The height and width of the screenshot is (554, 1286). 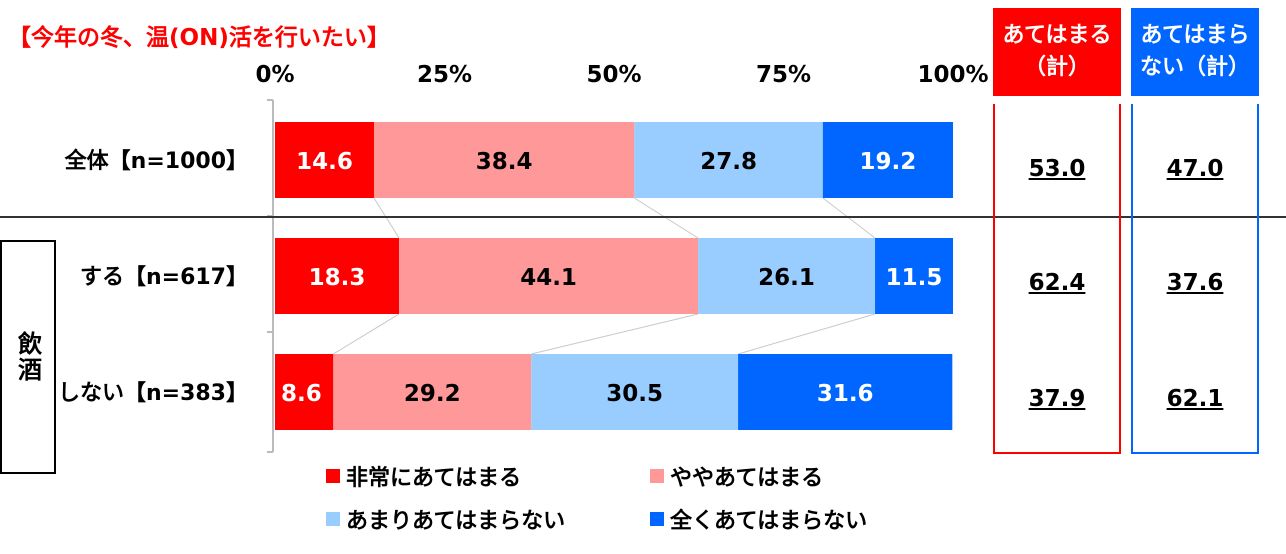 I want to click on bar-value-label: 27.8, so click(x=728, y=162).